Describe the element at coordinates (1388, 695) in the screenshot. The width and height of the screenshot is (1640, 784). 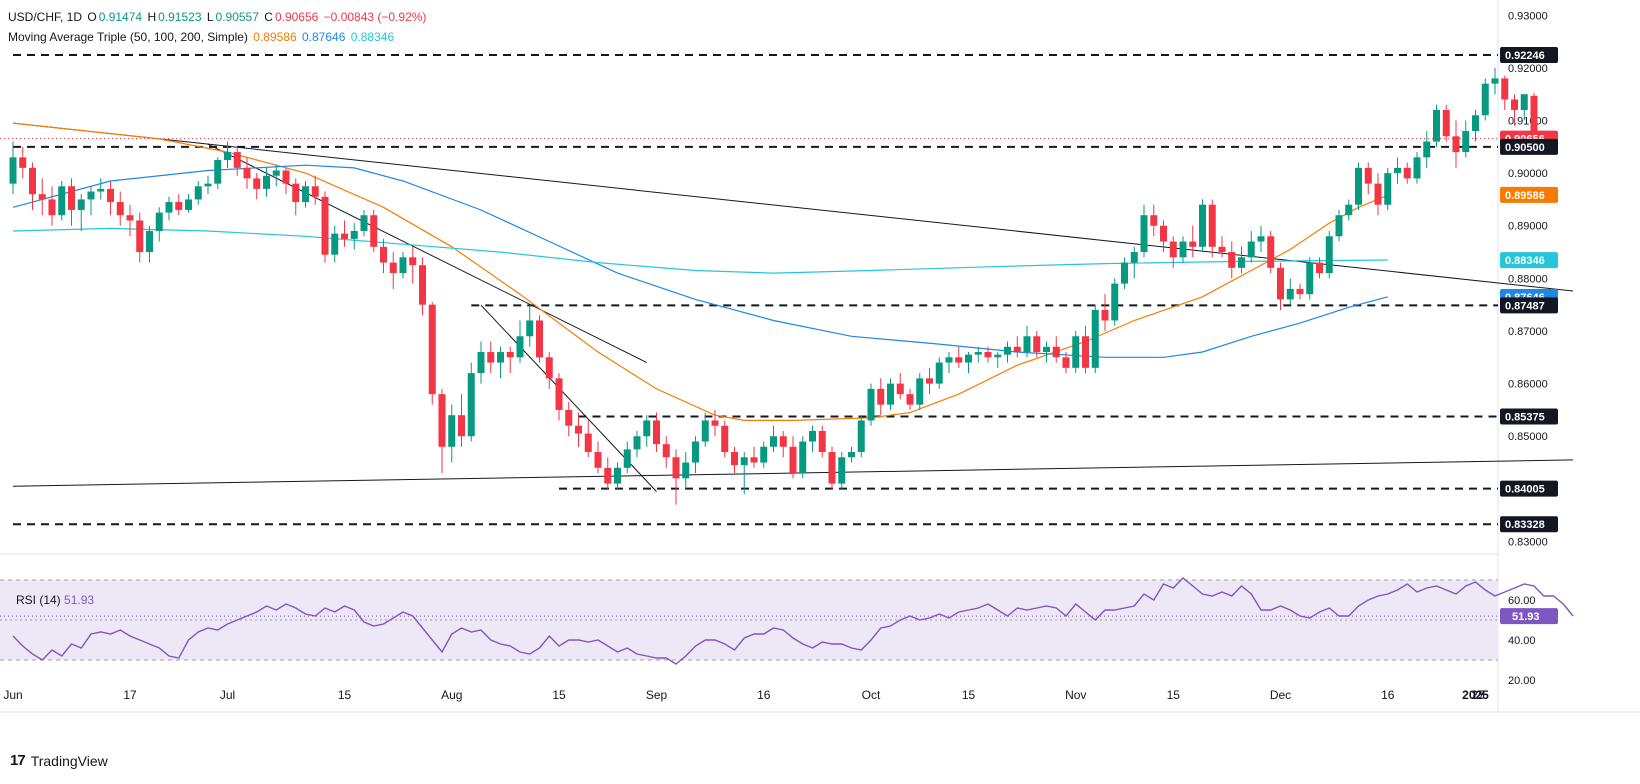
I see `x-tick-label: 16` at that location.